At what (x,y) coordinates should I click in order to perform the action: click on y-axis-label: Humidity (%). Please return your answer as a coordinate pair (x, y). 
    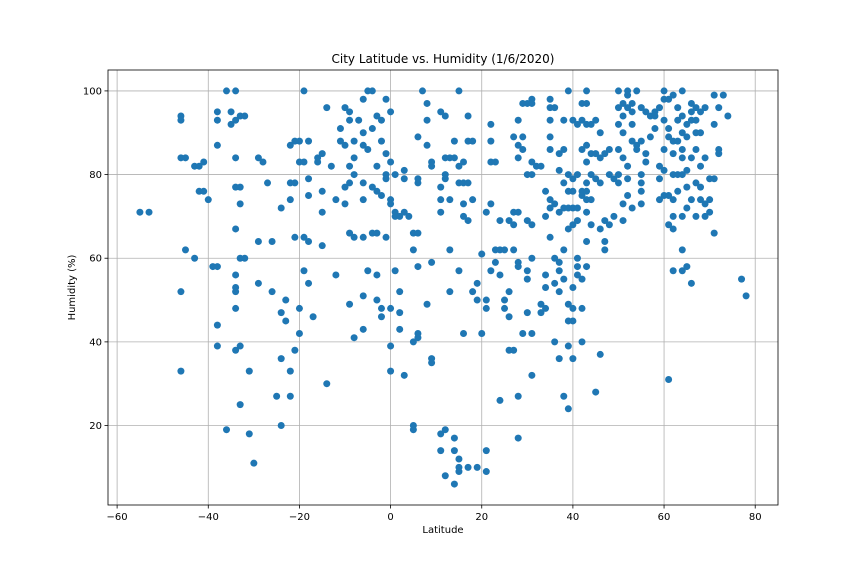
    Looking at the image, I should click on (72, 287).